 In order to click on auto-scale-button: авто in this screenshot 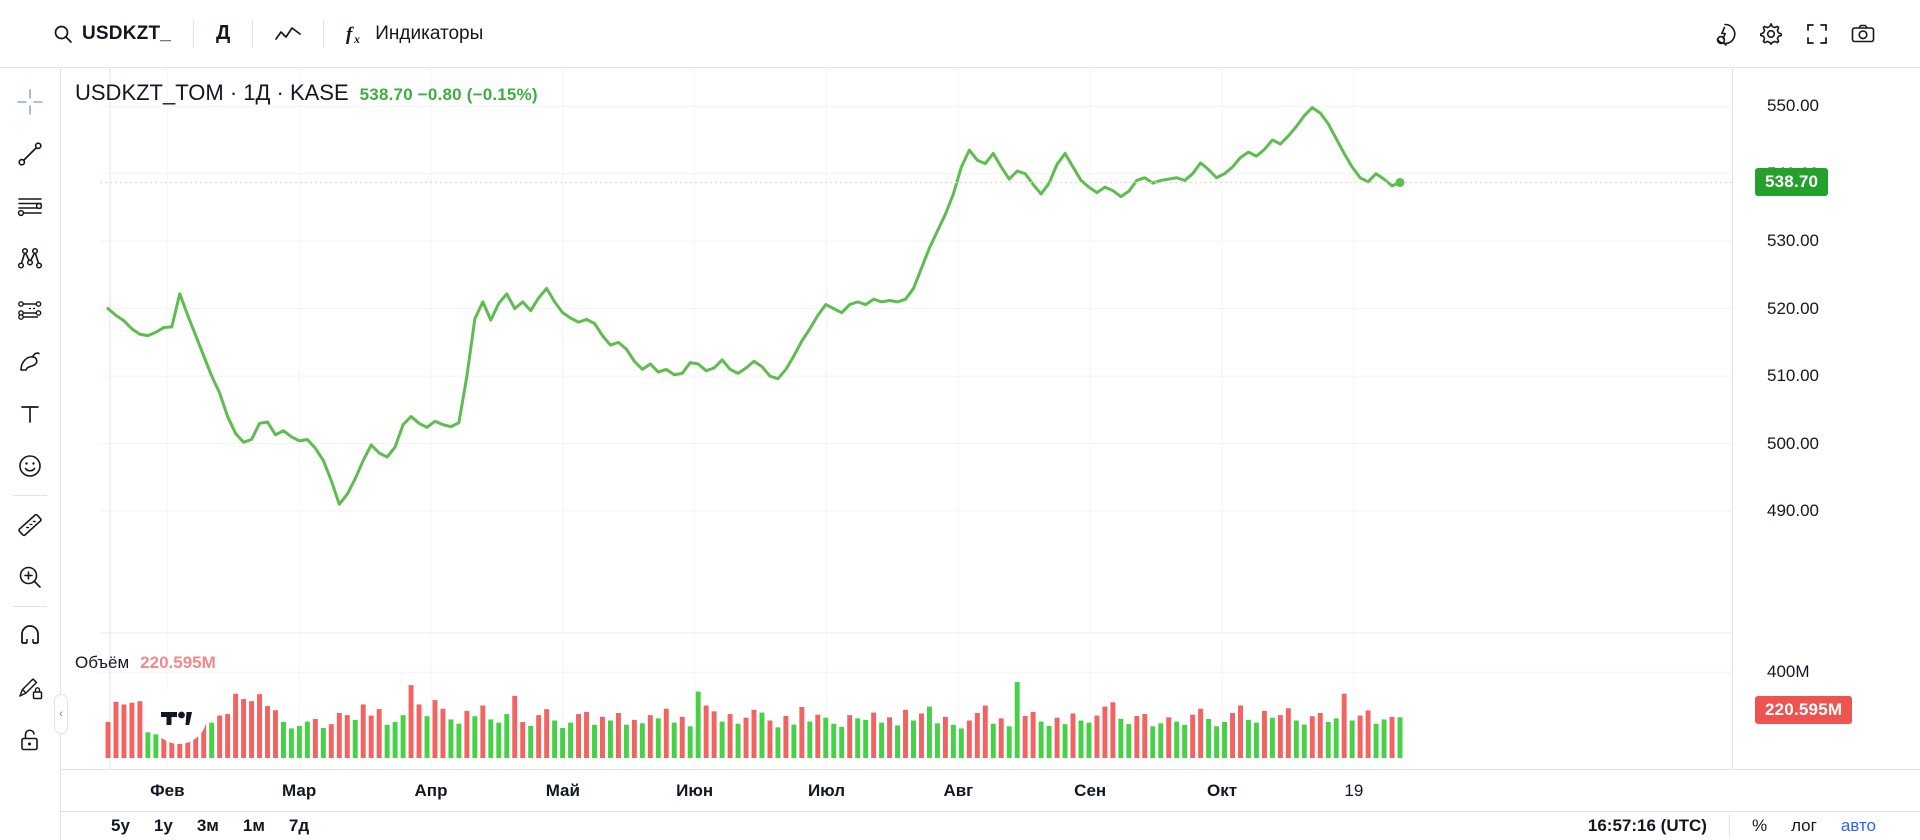, I will do `click(1858, 825)`.